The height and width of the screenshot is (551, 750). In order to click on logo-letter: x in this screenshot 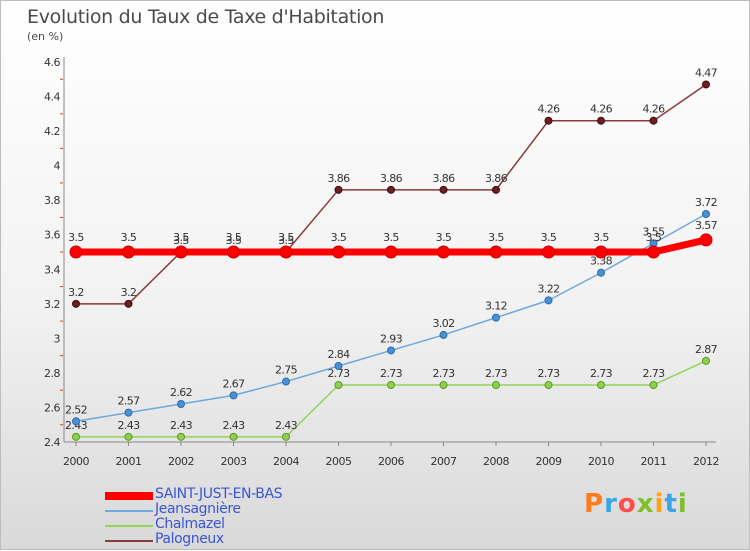, I will do `click(645, 504)`.